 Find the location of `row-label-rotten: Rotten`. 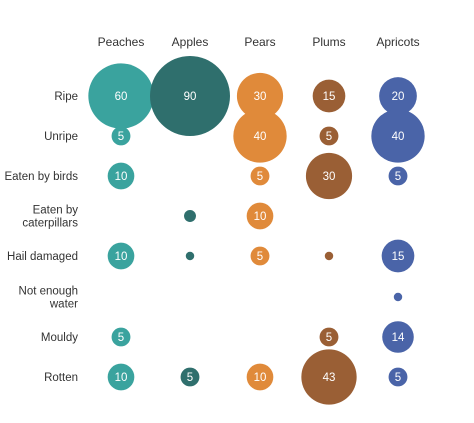

row-label-rotten: Rotten is located at coordinates (61, 378).